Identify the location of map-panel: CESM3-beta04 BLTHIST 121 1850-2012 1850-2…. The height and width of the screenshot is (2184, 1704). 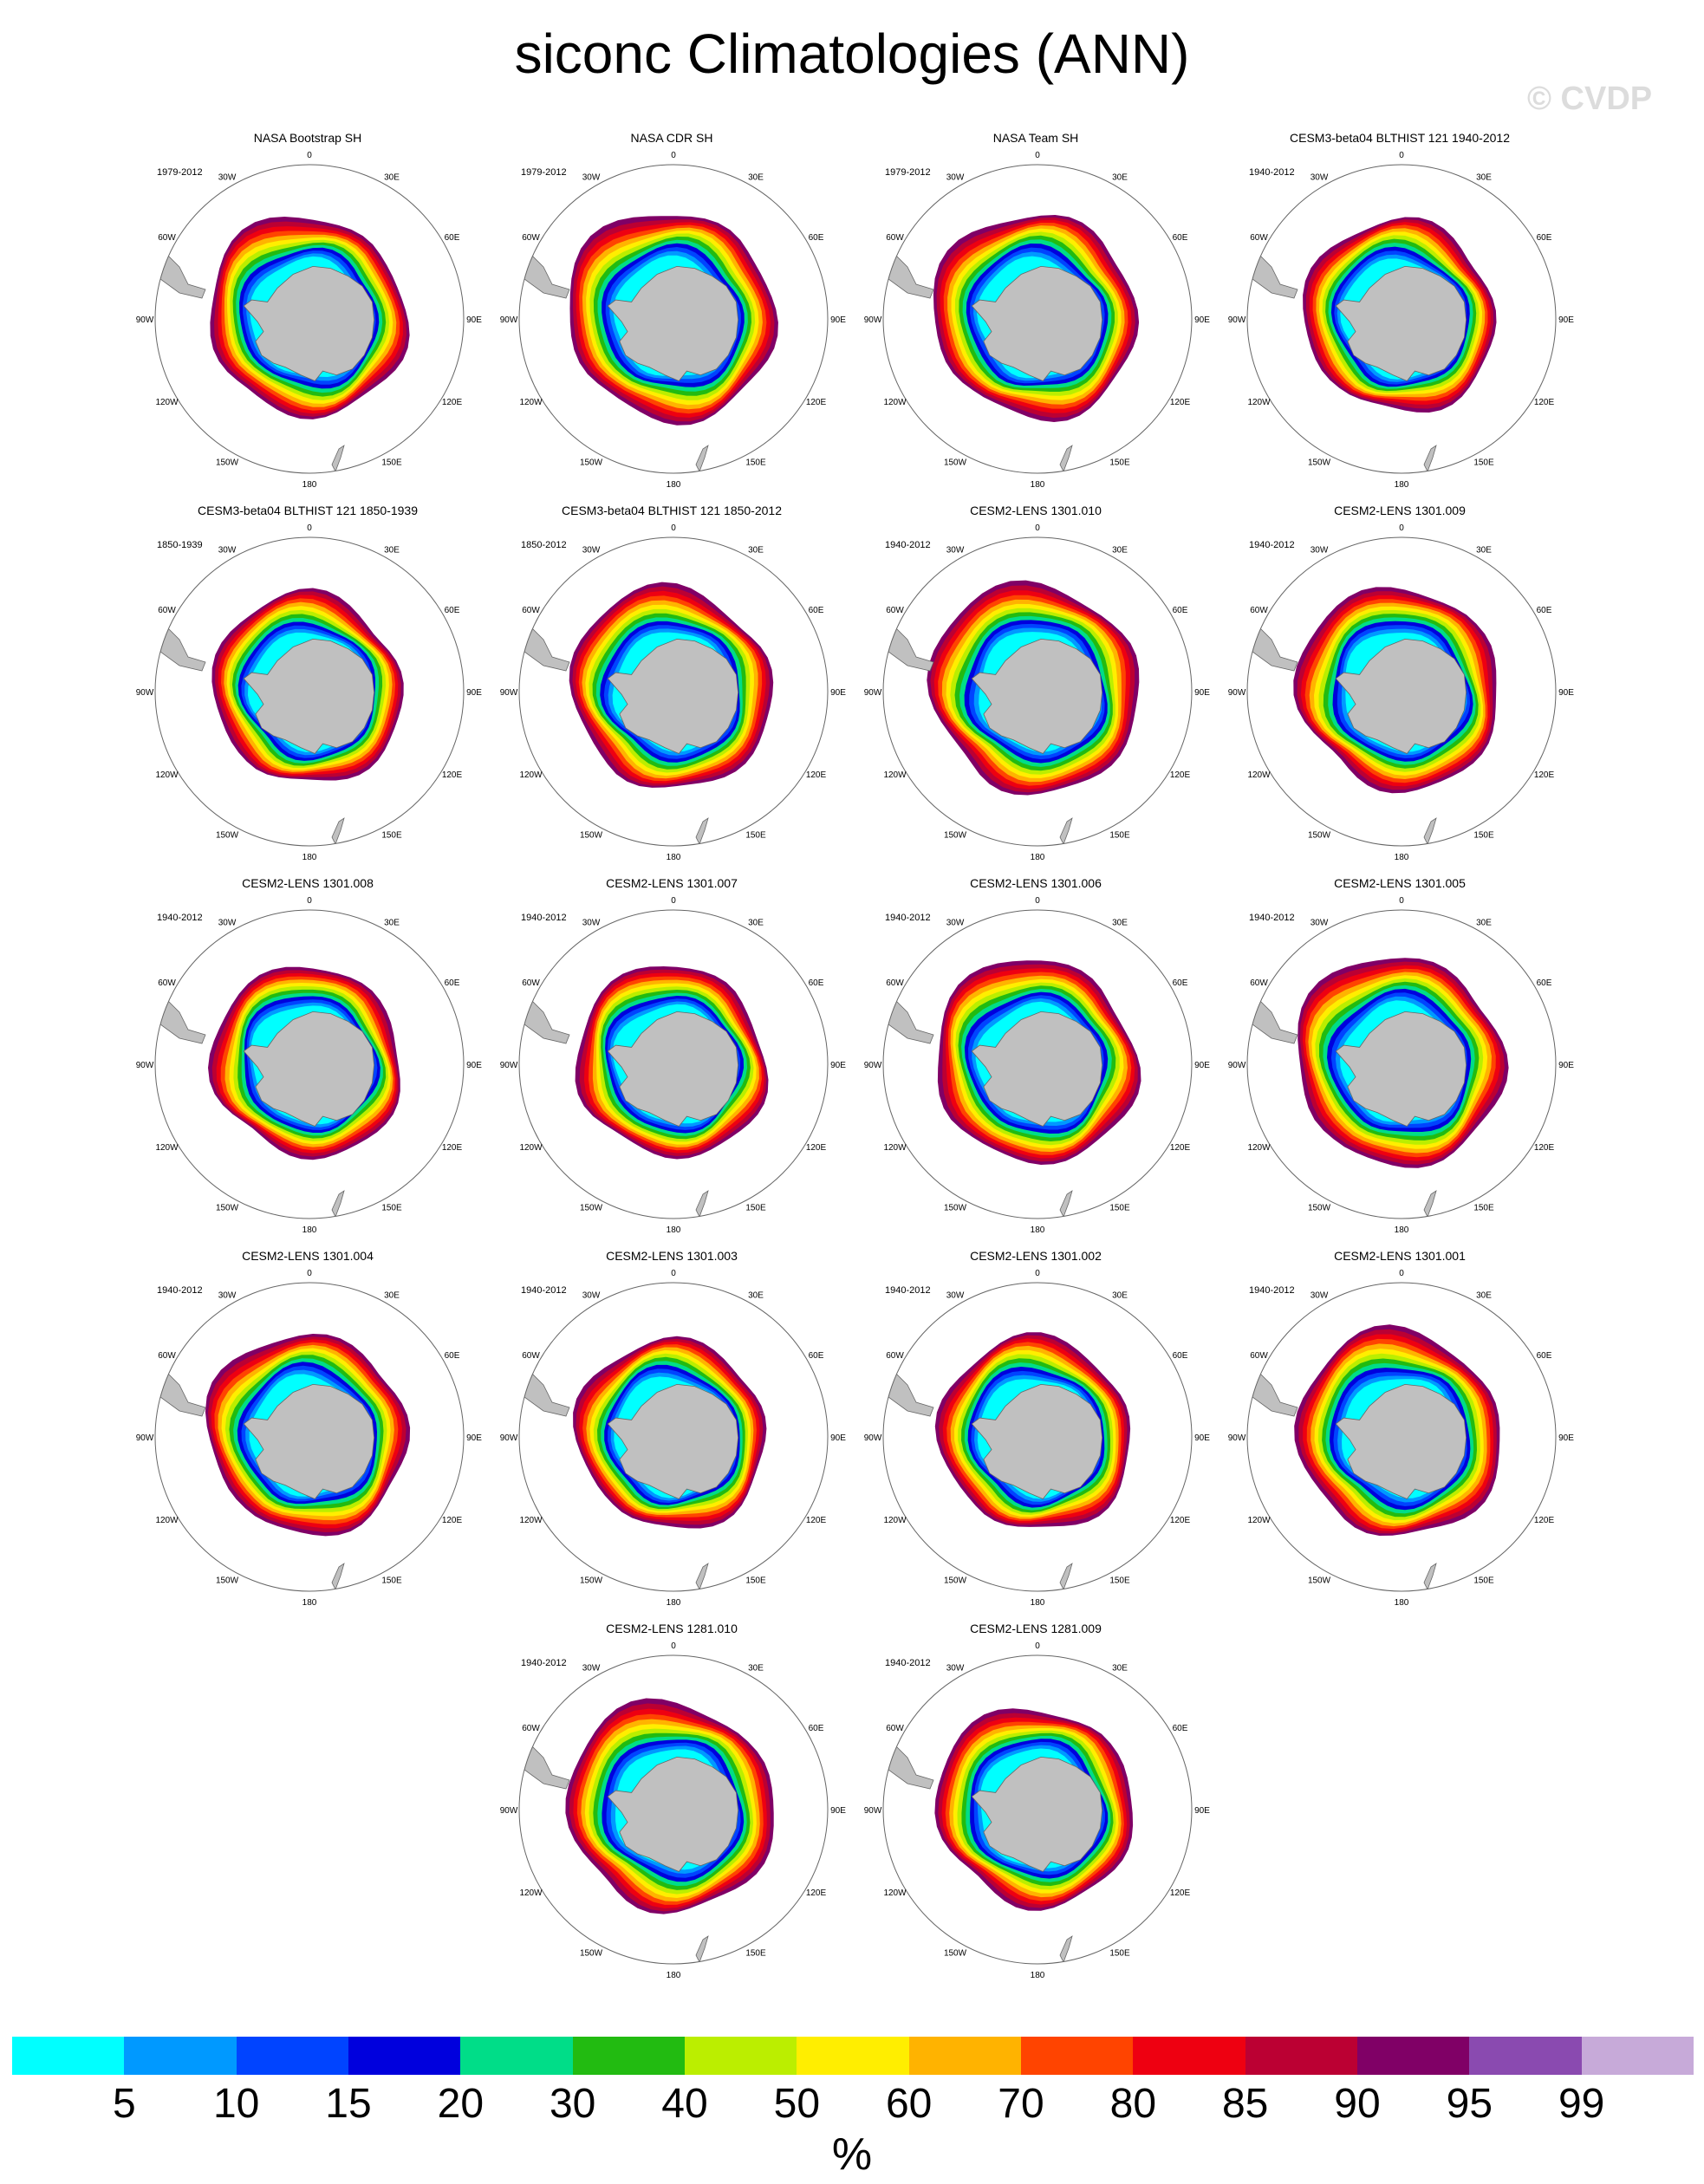
(672, 689).